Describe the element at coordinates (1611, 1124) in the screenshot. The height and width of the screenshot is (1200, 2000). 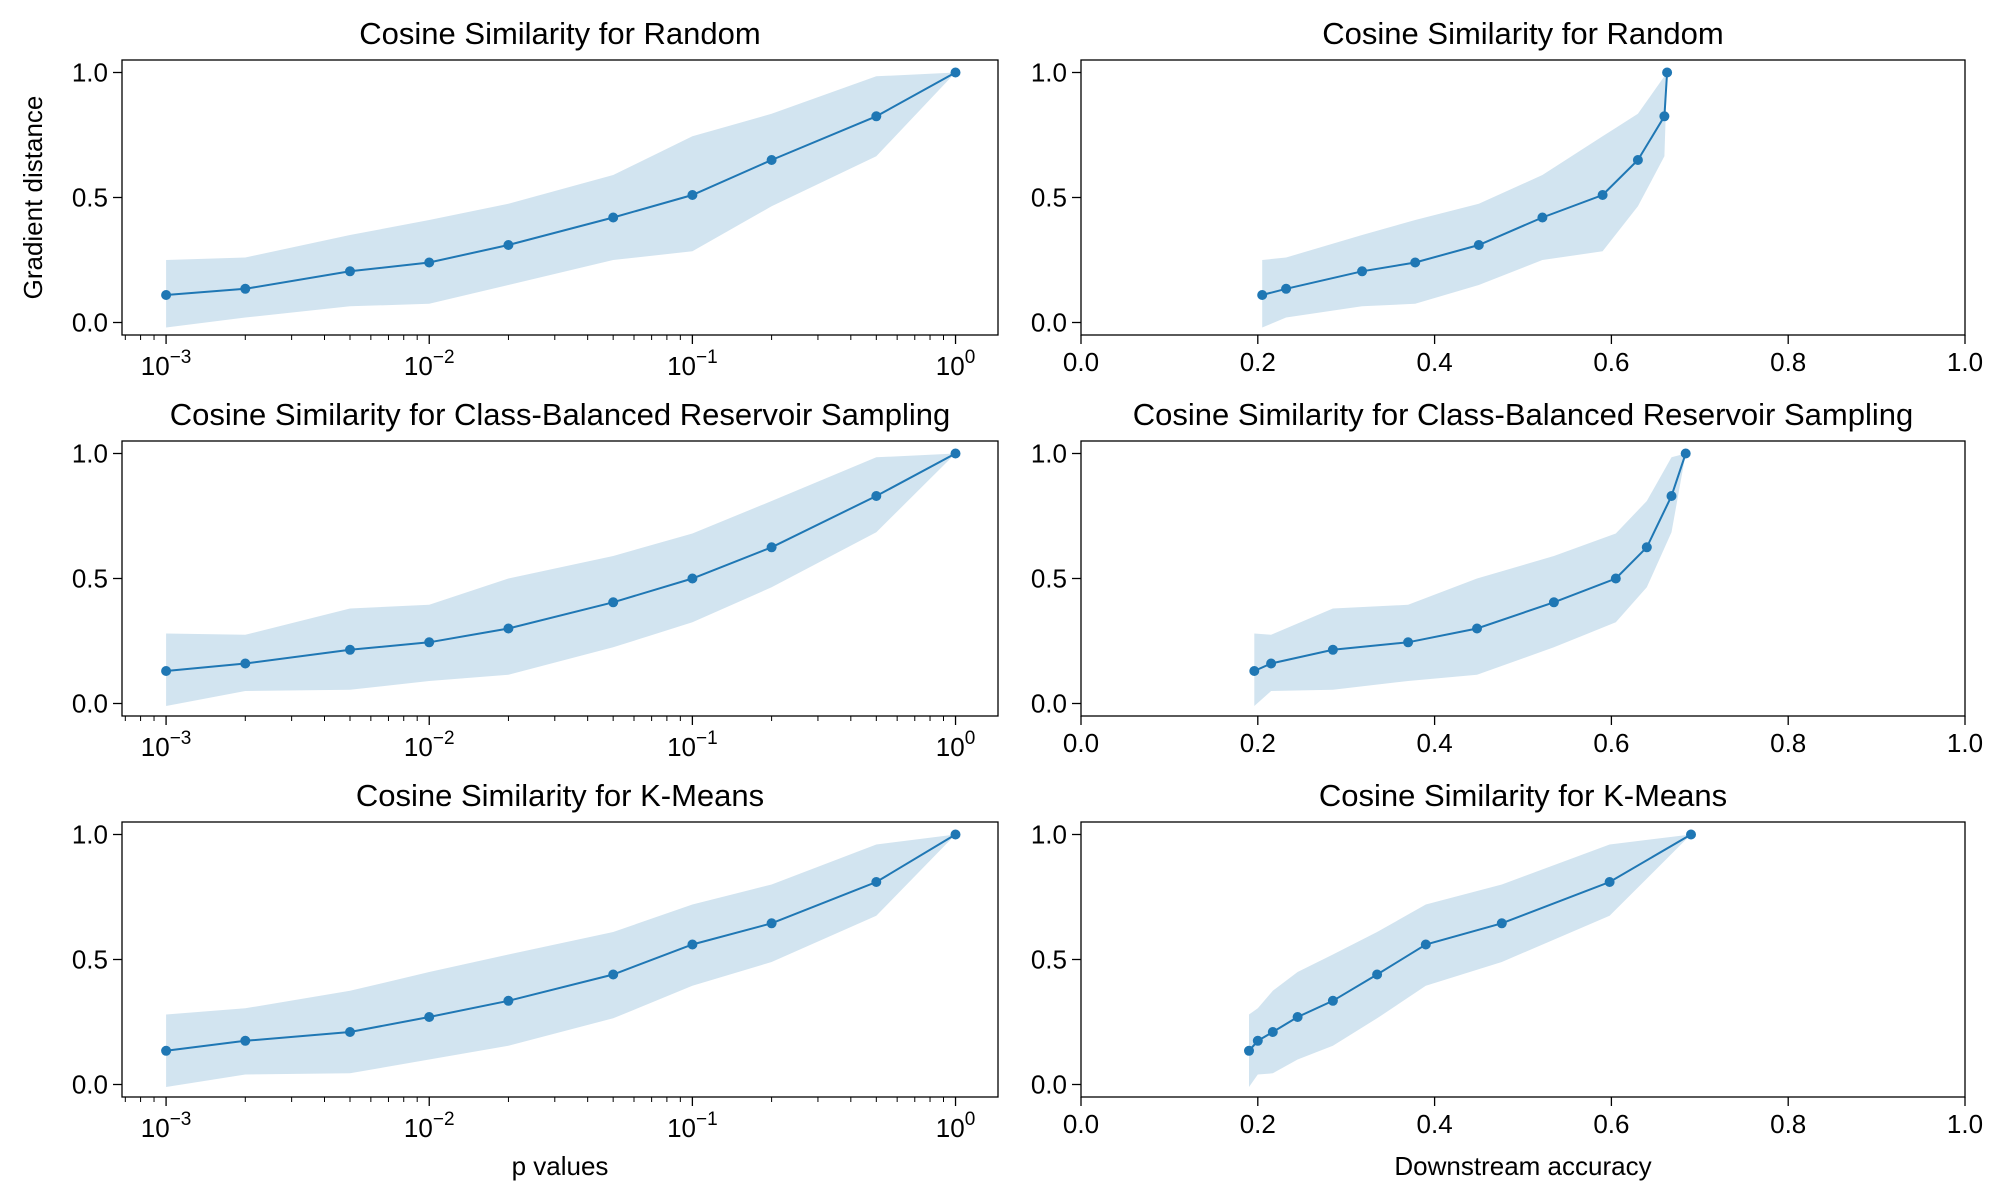
I see `chart-5-xtick-label-3: 0.6` at that location.